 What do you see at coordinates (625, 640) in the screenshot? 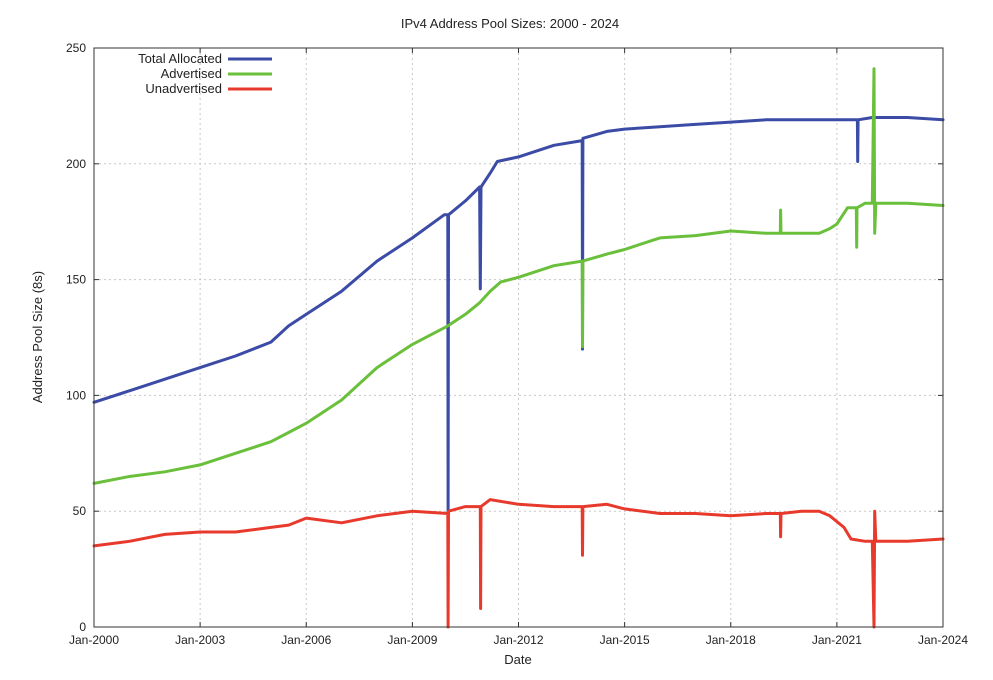
I see `x-tick-label: Jan-2015` at bounding box center [625, 640].